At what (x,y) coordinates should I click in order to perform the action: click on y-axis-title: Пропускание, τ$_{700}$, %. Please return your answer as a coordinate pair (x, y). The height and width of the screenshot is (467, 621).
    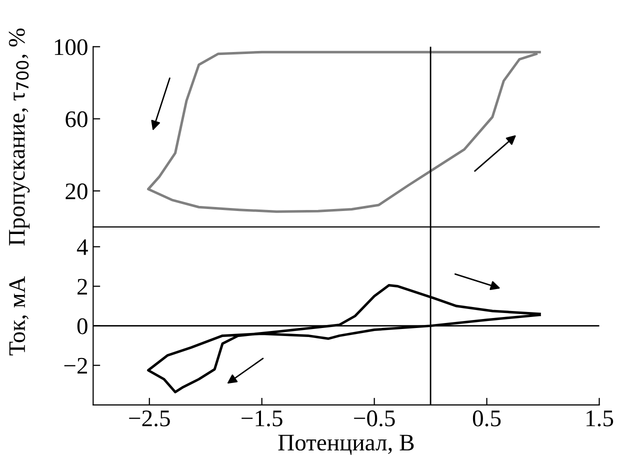
    Looking at the image, I should click on (19, 137).